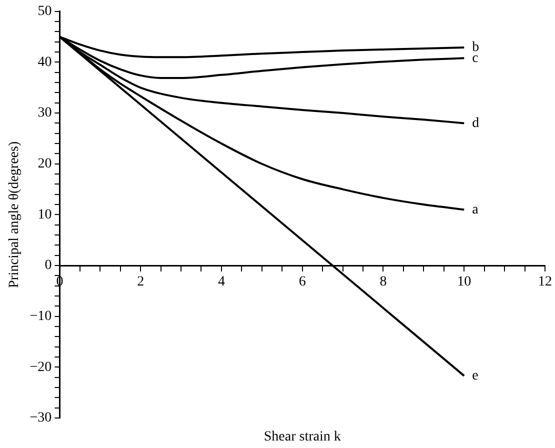 The height and width of the screenshot is (448, 555). Describe the element at coordinates (221, 282) in the screenshot. I see `x-tick-label: 4` at that location.